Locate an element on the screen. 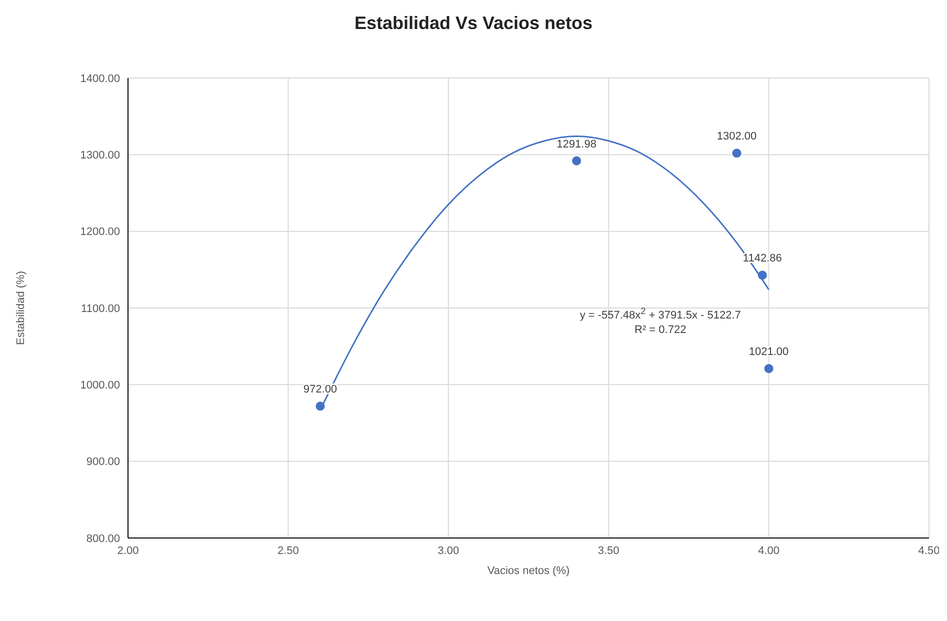 This screenshot has height=621, width=947. y-tick-label: 800.00 is located at coordinates (103, 538).